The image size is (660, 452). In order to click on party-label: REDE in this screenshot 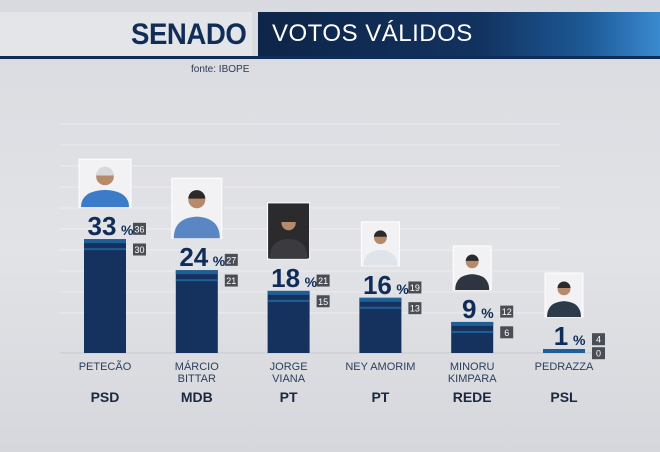, I will do `click(472, 397)`.